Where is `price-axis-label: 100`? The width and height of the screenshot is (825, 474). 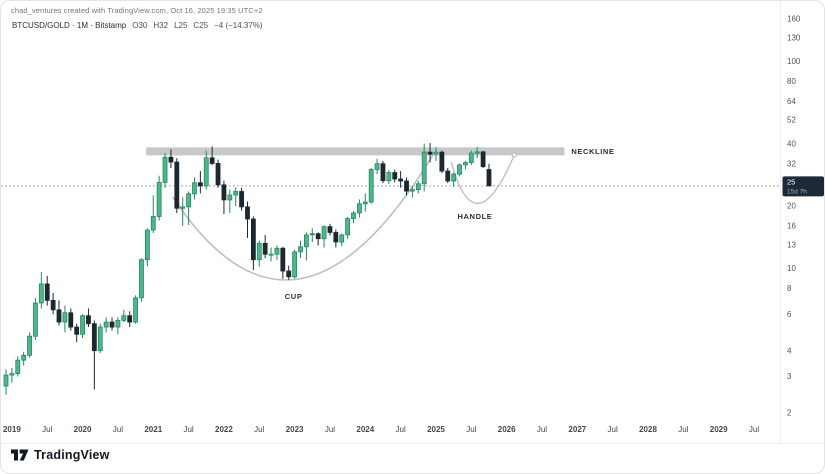 price-axis-label: 100 is located at coordinates (794, 61).